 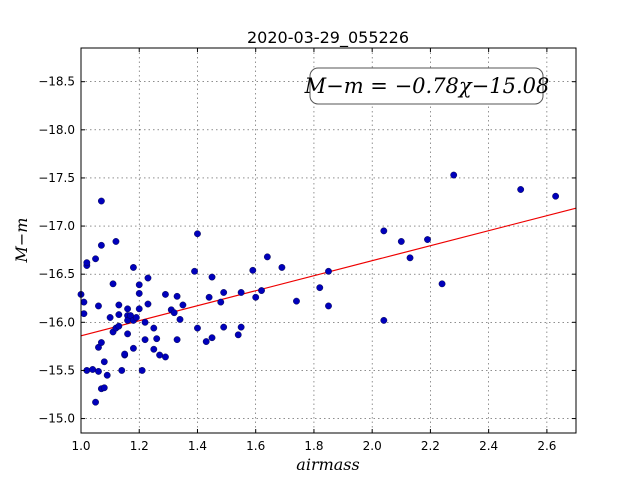 What do you see at coordinates (255, 446) in the screenshot?
I see `x-tick-label: 1.6` at bounding box center [255, 446].